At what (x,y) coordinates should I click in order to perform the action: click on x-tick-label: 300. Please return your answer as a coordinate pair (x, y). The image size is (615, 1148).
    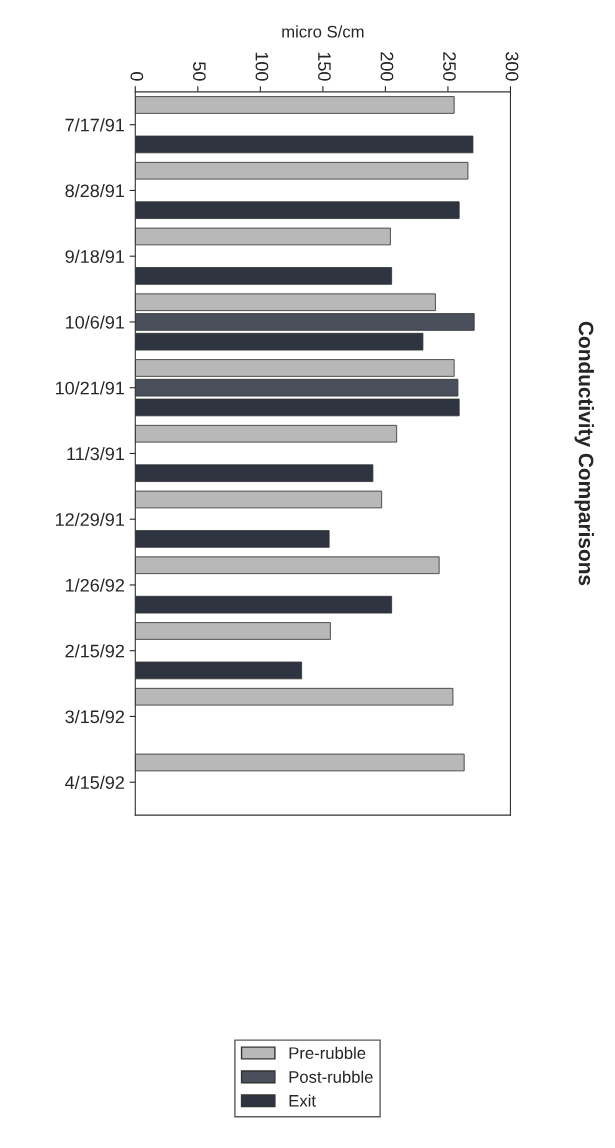
    Looking at the image, I should click on (512, 66).